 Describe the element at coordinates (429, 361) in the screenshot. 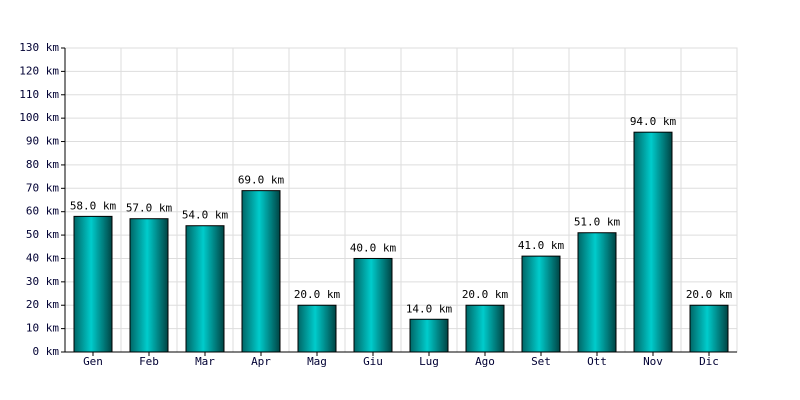

I see `x-tick-label: Lug` at that location.